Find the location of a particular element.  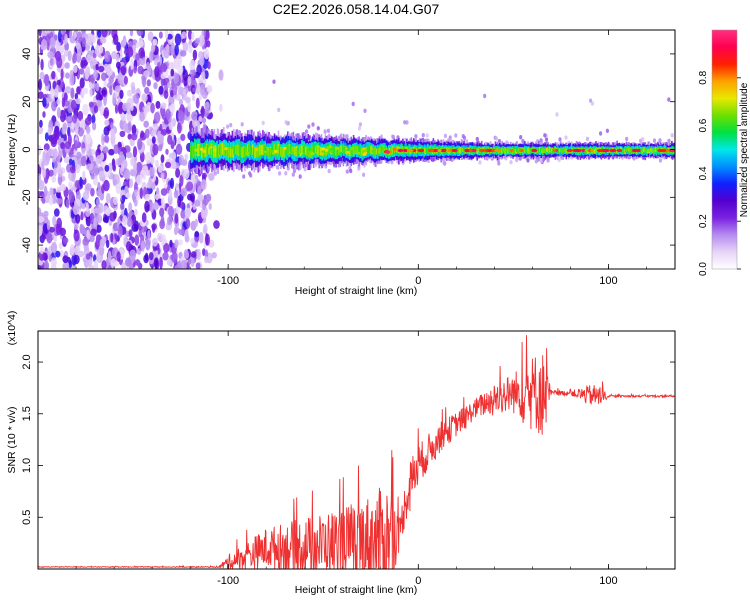

y-tick-label: 1.5 is located at coordinates (27, 413).